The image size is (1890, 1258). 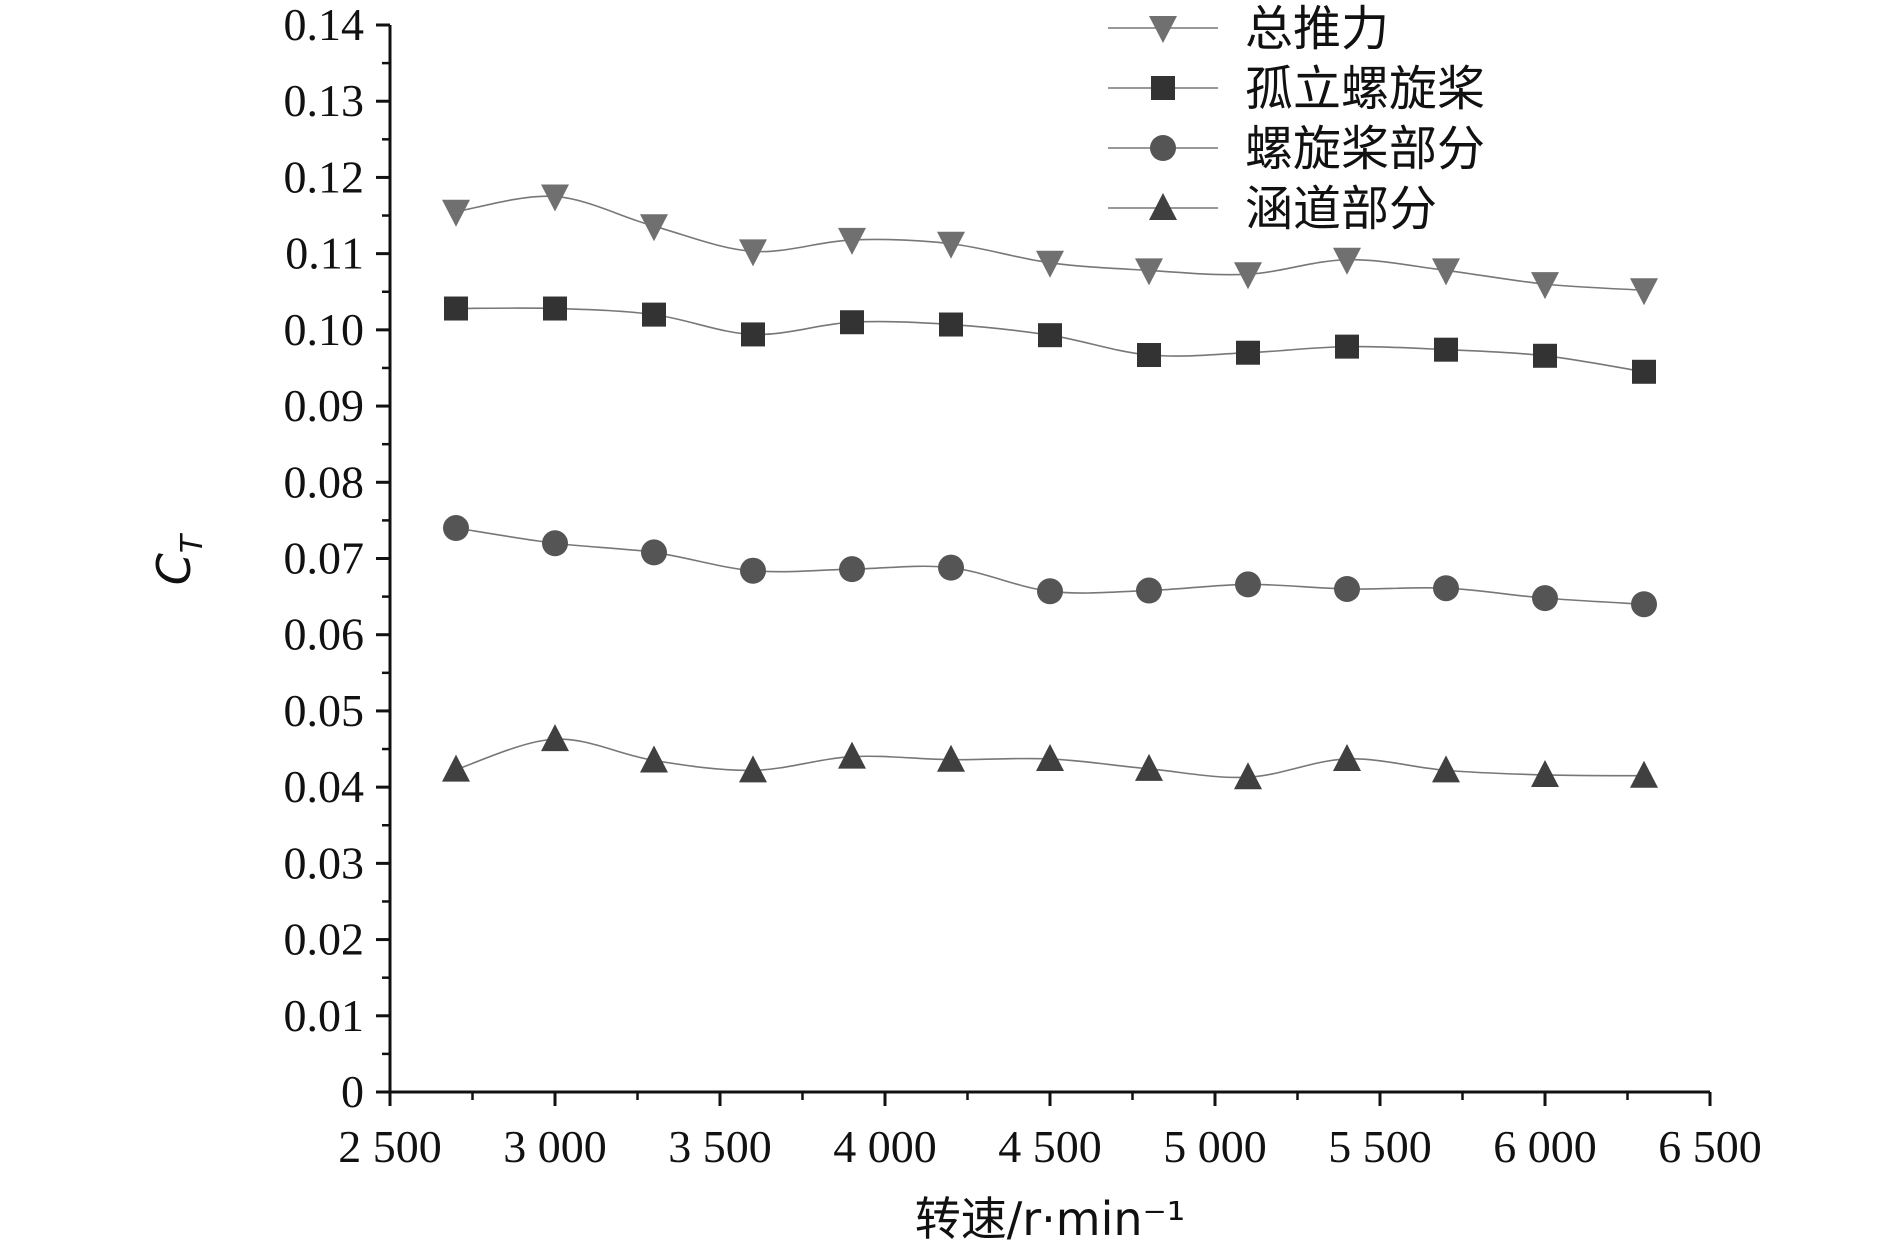 I want to click on y-tick-label: 0.04, so click(x=324, y=786).